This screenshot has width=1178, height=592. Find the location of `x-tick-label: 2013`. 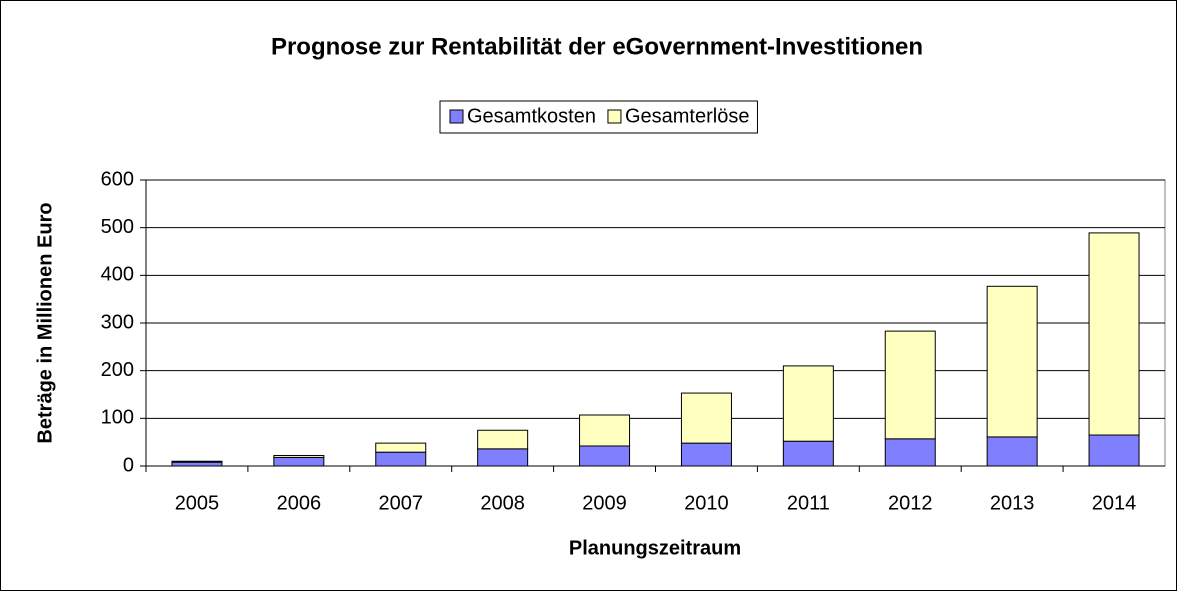

x-tick-label: 2013 is located at coordinates (1012, 503).